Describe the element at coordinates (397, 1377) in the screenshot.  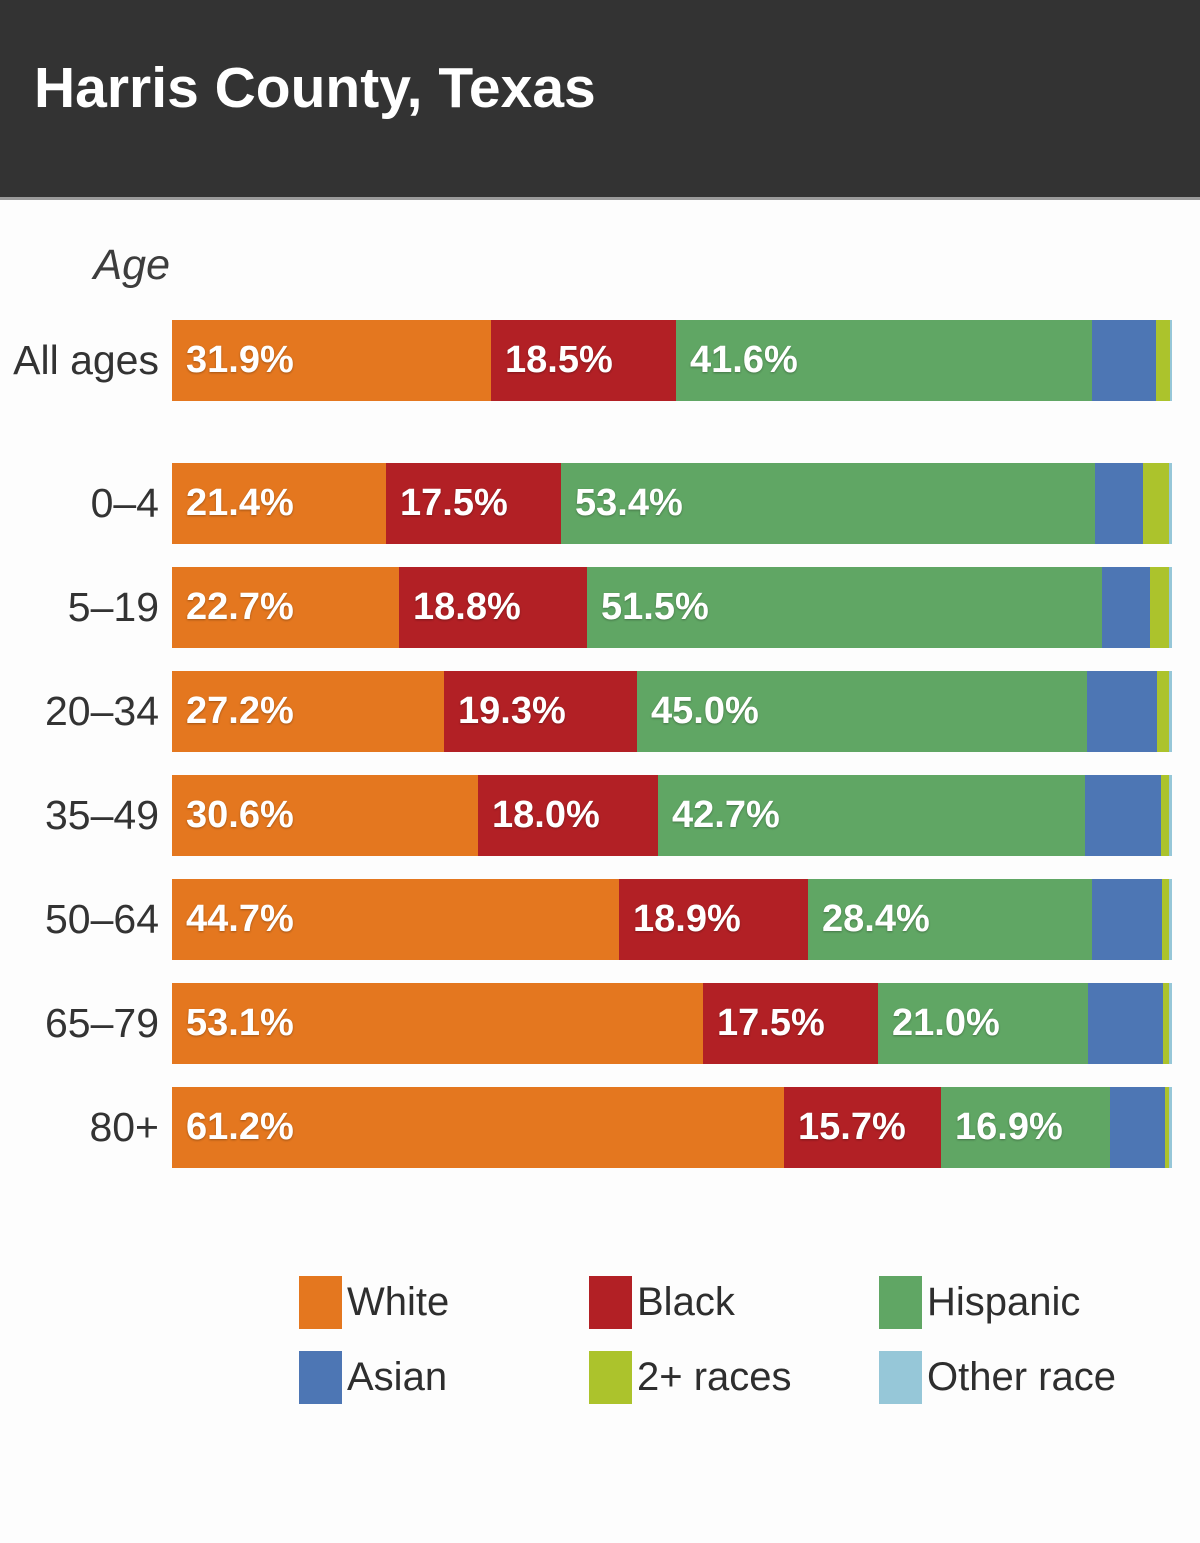
I see `legend-label-asian: Asian` at that location.